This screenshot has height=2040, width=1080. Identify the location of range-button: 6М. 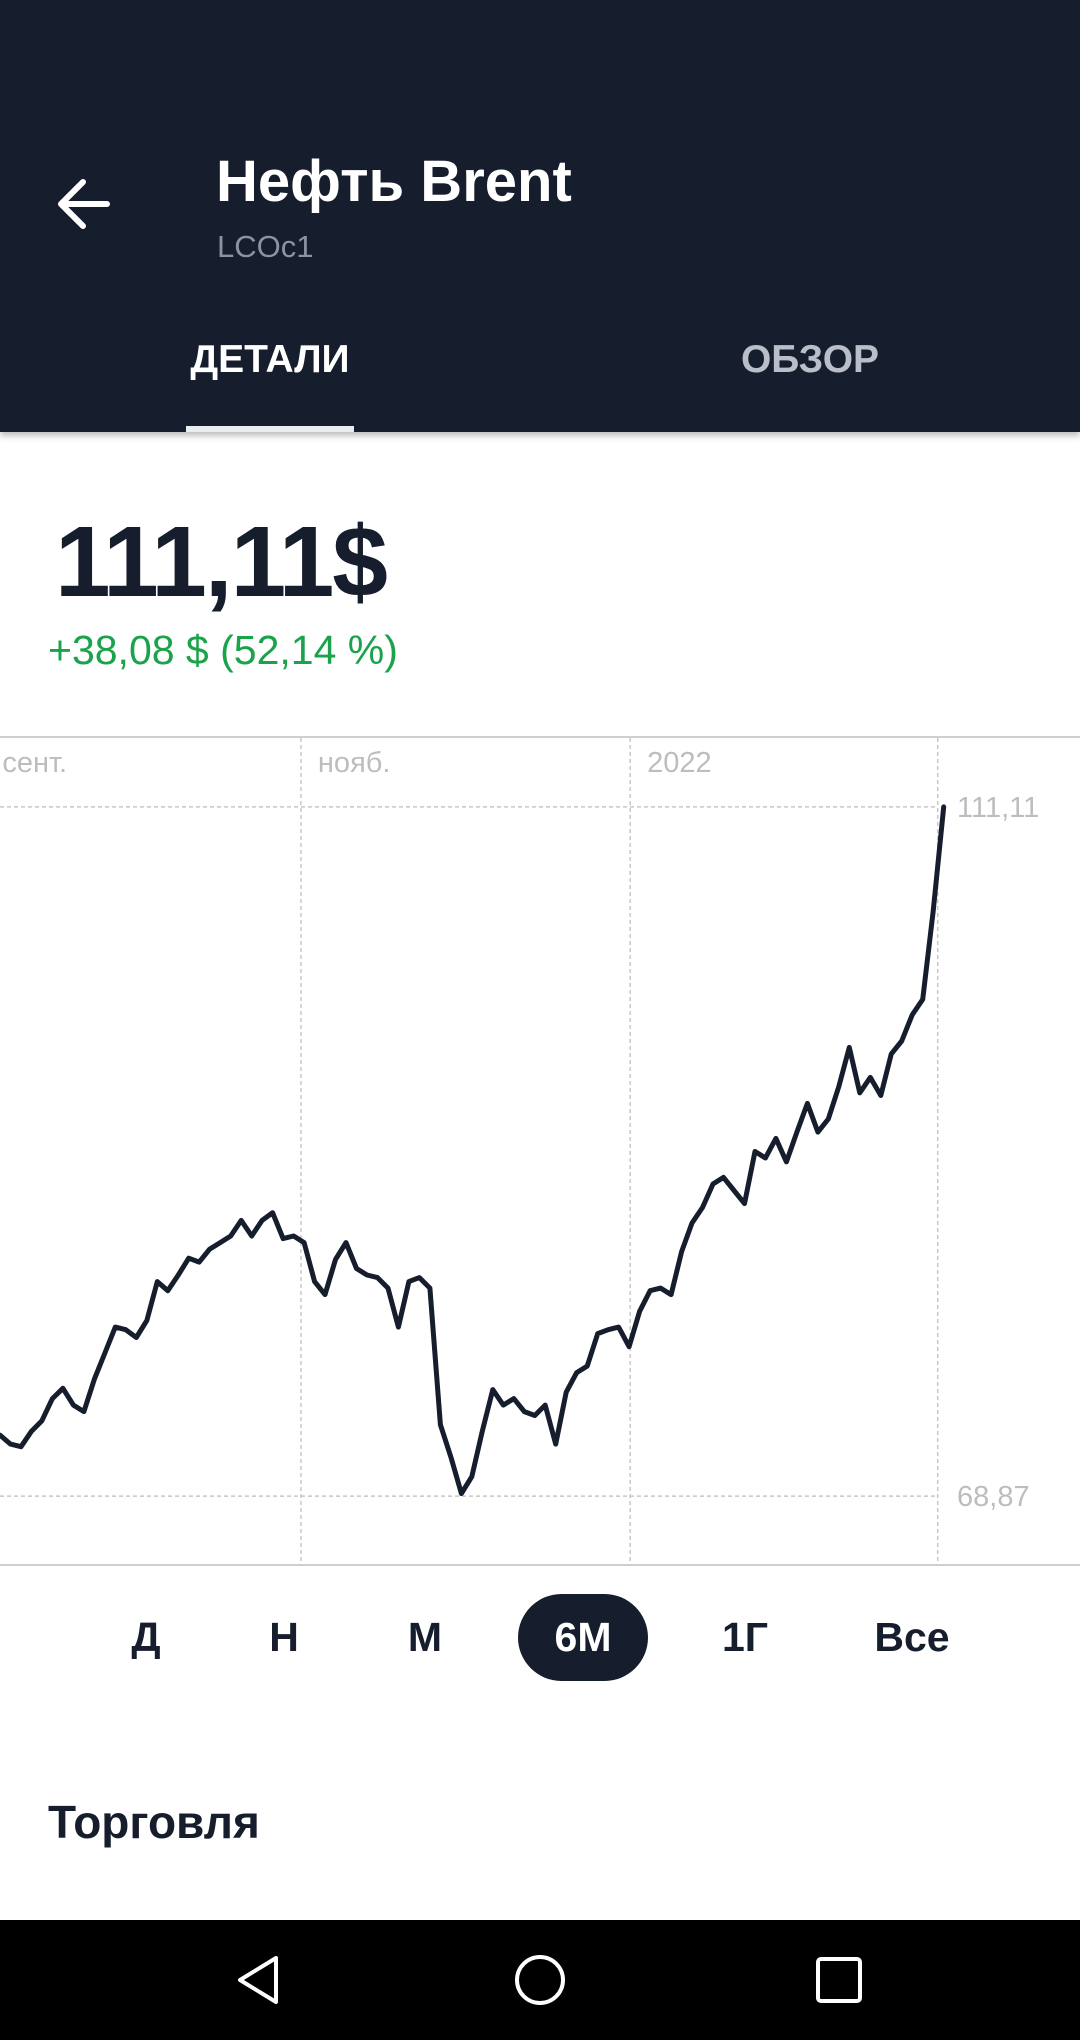
(583, 1637).